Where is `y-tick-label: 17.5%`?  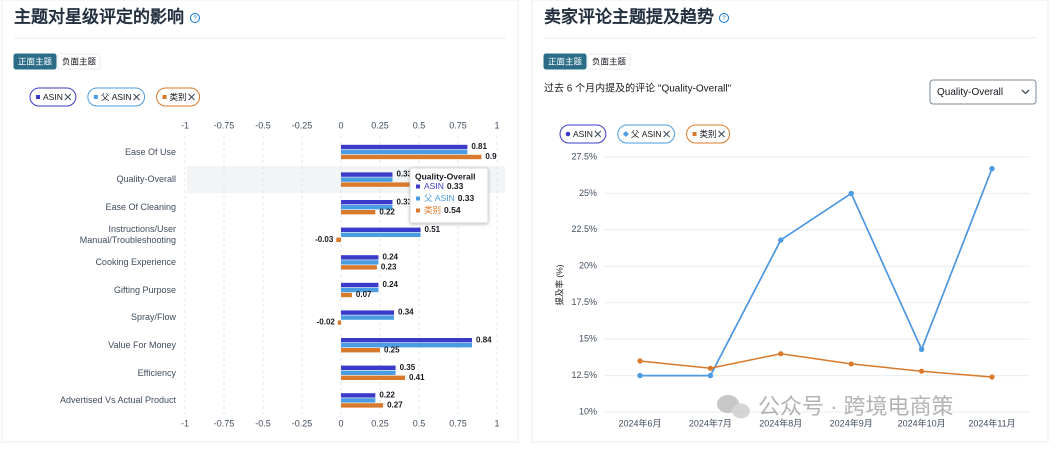
y-tick-label: 17.5% is located at coordinates (584, 302).